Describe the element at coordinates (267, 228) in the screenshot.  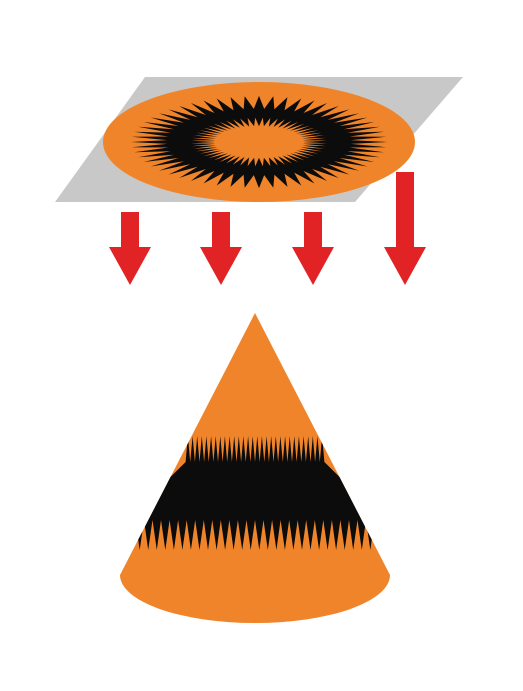
I see `arrow-group` at that location.